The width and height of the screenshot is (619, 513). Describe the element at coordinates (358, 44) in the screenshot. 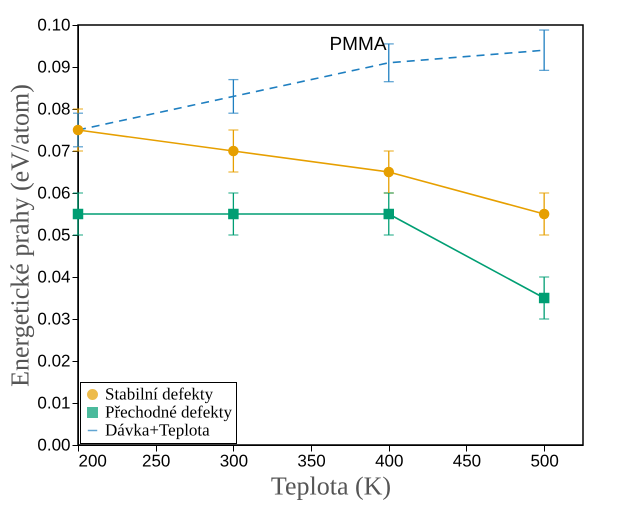

I see `annotation: PMMA` at that location.